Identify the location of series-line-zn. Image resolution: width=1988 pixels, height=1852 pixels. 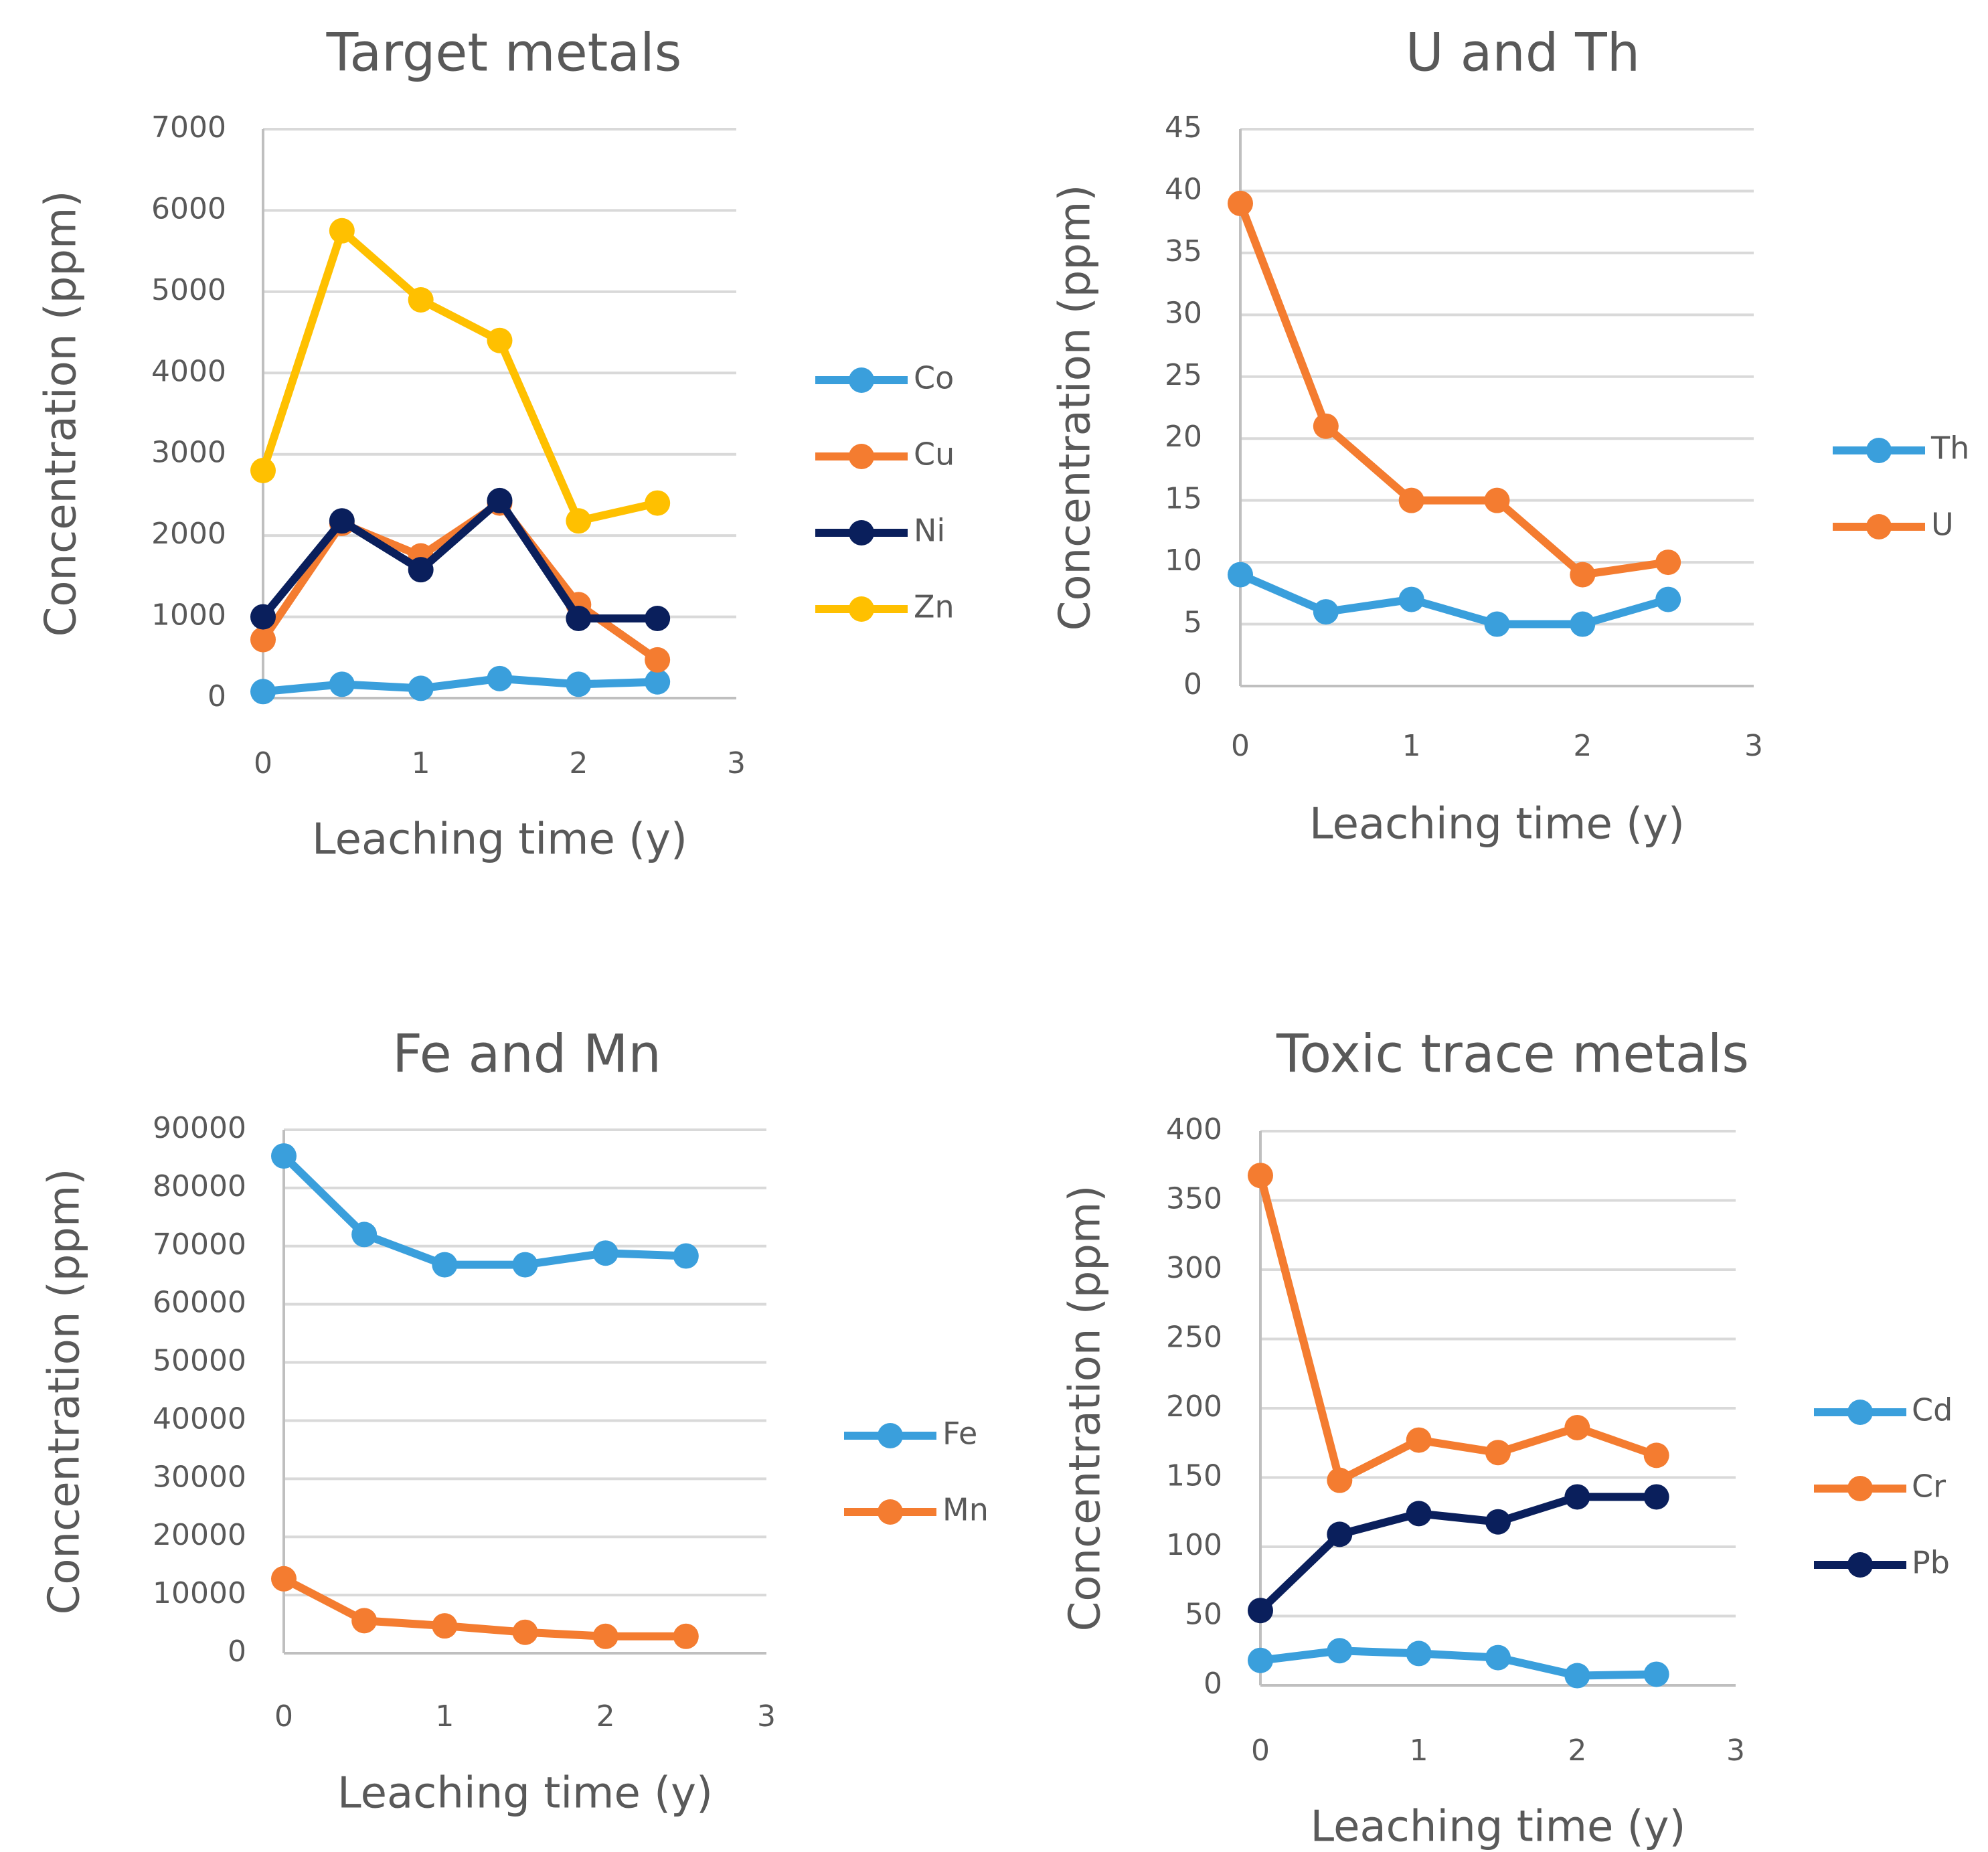
(459, 376).